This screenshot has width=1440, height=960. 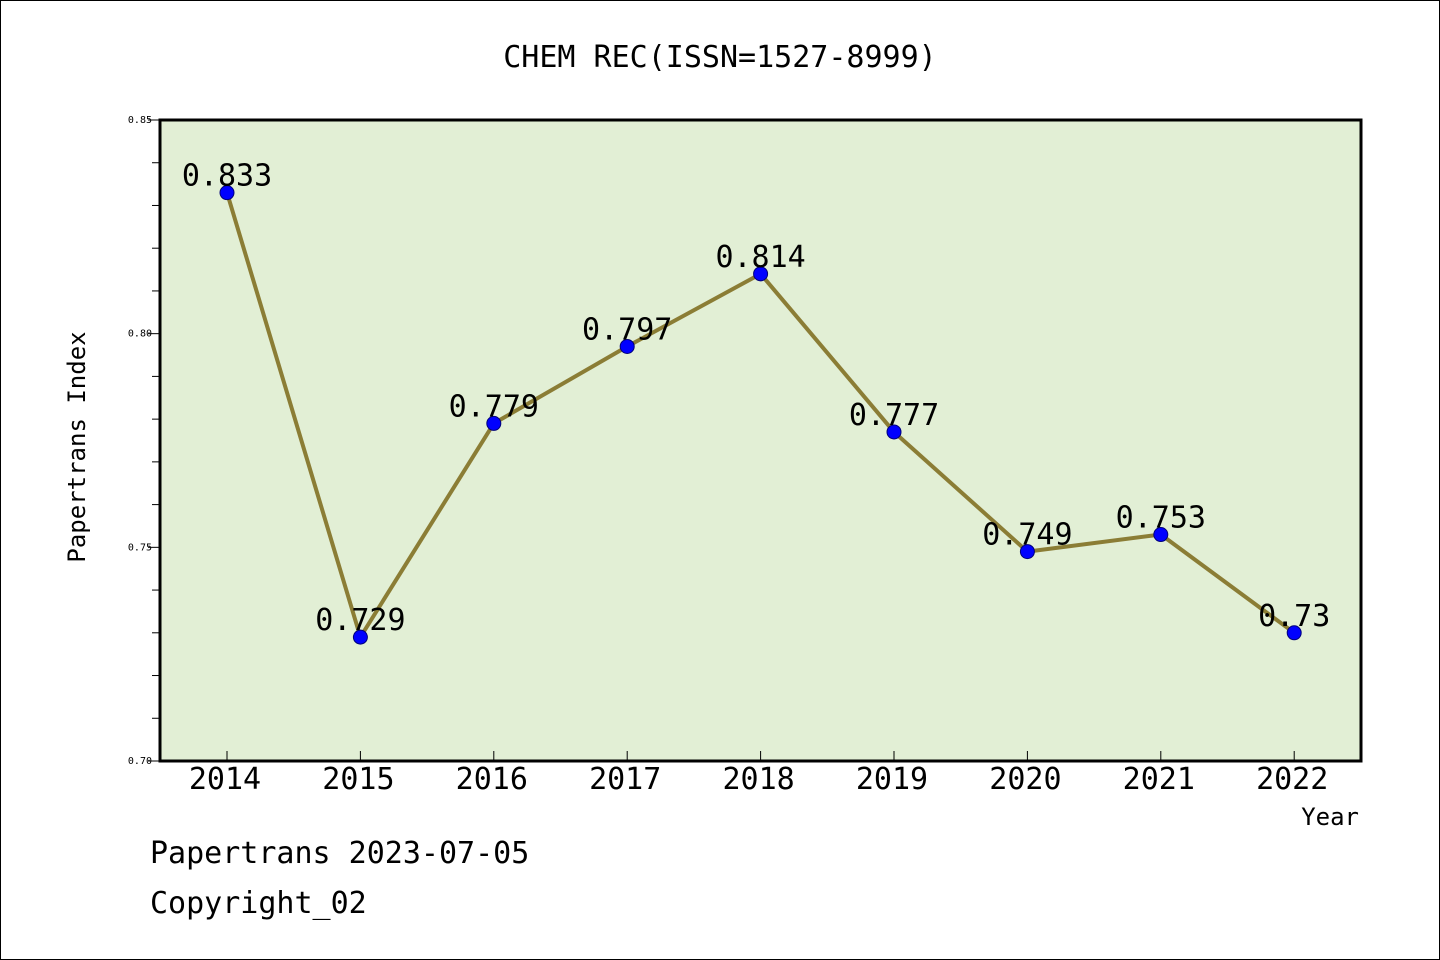 What do you see at coordinates (894, 415) in the screenshot?
I see `data-label: 0.777` at bounding box center [894, 415].